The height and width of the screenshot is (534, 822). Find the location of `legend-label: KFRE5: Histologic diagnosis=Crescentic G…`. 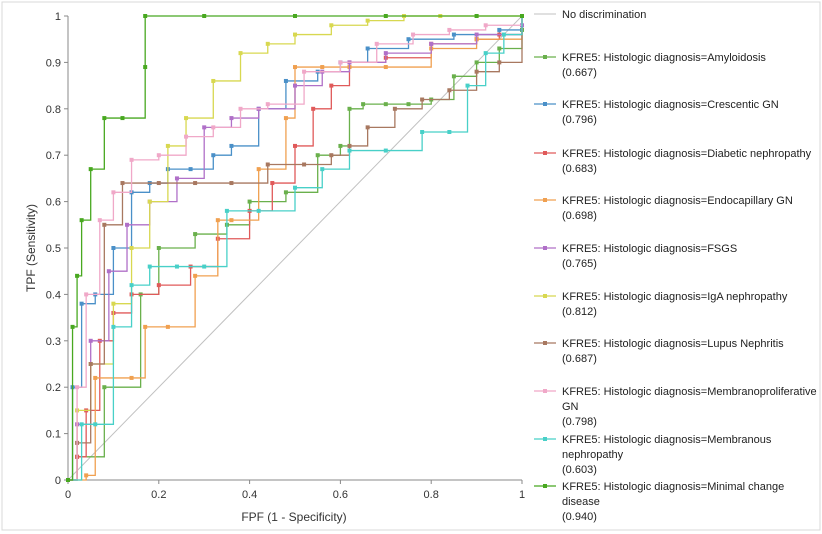

legend-label: KFRE5: Histologic diagnosis=Crescentic G… is located at coordinates (670, 105).